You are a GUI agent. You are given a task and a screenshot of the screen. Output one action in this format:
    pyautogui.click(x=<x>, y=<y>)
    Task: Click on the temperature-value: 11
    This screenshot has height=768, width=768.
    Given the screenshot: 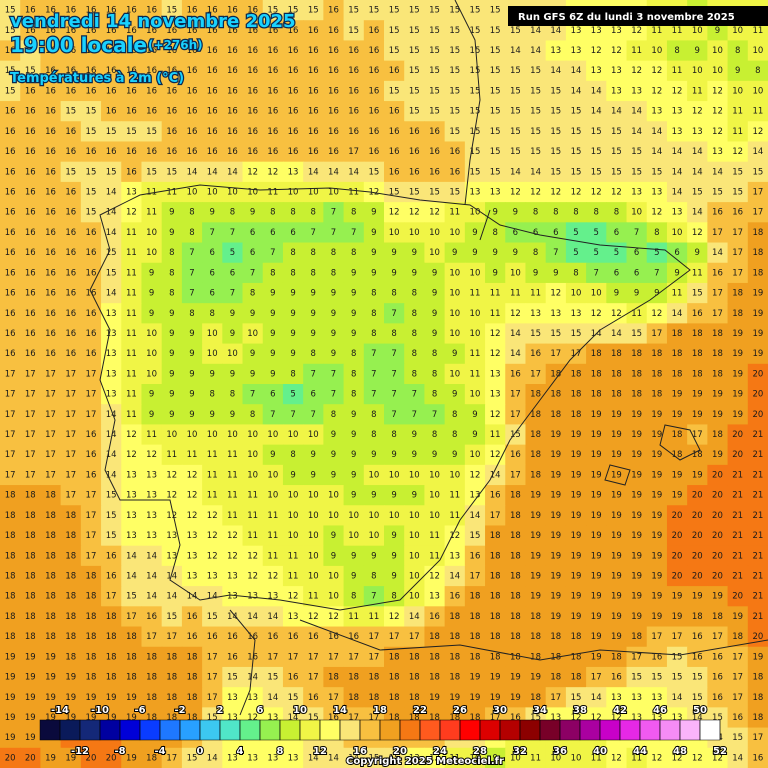 What is the action you would take?
    pyautogui.click(x=272, y=516)
    